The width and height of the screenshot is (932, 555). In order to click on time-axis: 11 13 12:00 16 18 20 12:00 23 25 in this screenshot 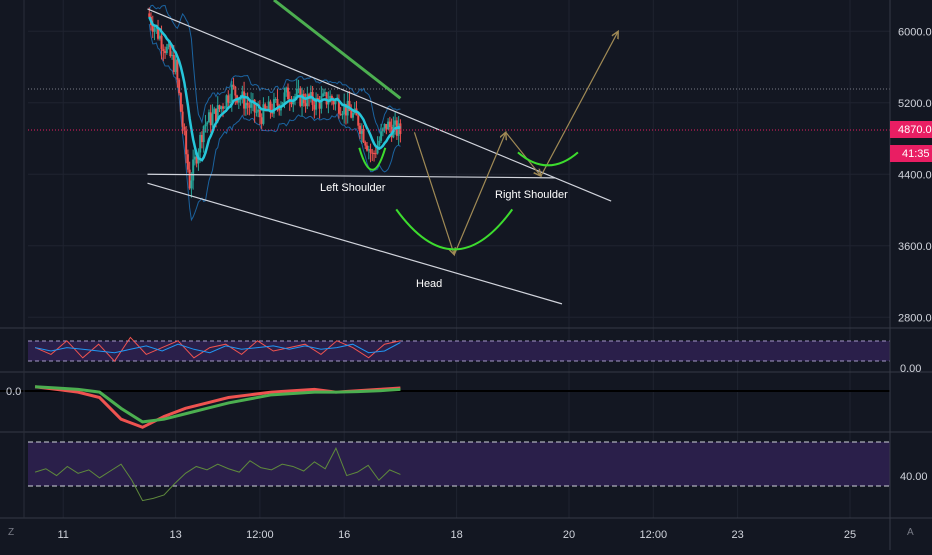, I will do `click(456, 535)`.